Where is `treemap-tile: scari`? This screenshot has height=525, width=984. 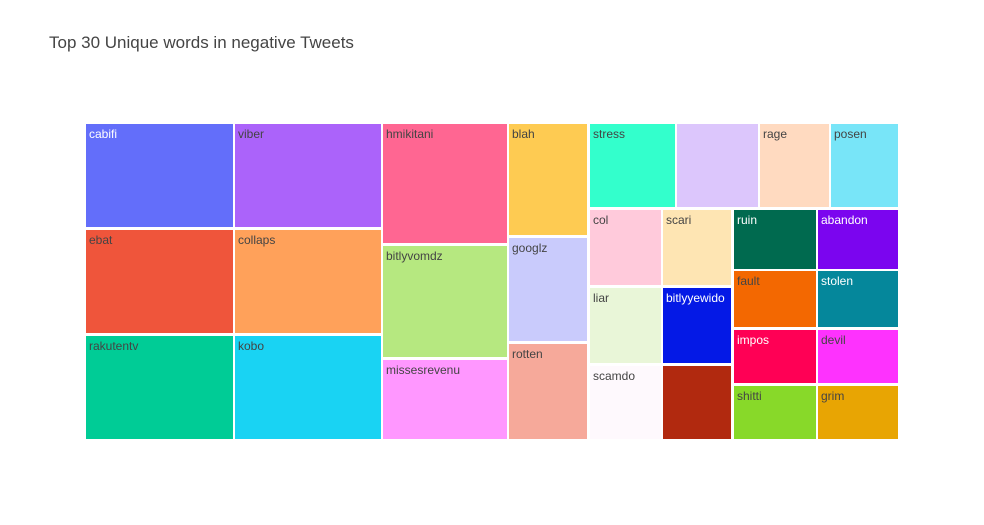
treemap-tile: scari is located at coordinates (697, 247).